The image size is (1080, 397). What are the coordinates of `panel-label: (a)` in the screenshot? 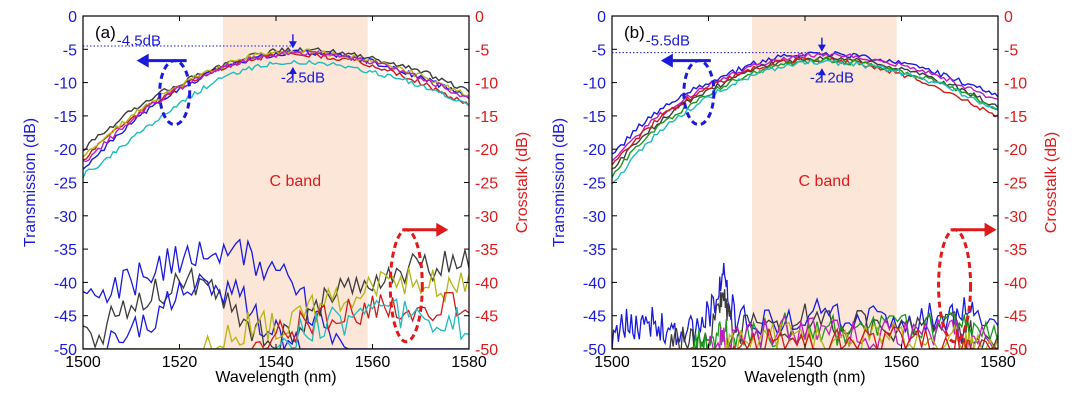 It's located at (105, 32).